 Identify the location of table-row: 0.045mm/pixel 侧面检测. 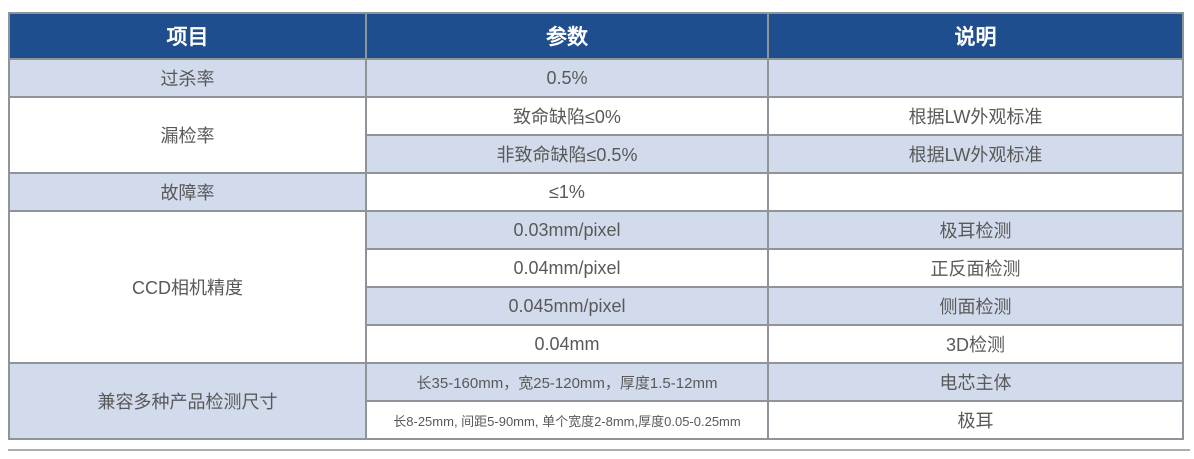
(596, 306).